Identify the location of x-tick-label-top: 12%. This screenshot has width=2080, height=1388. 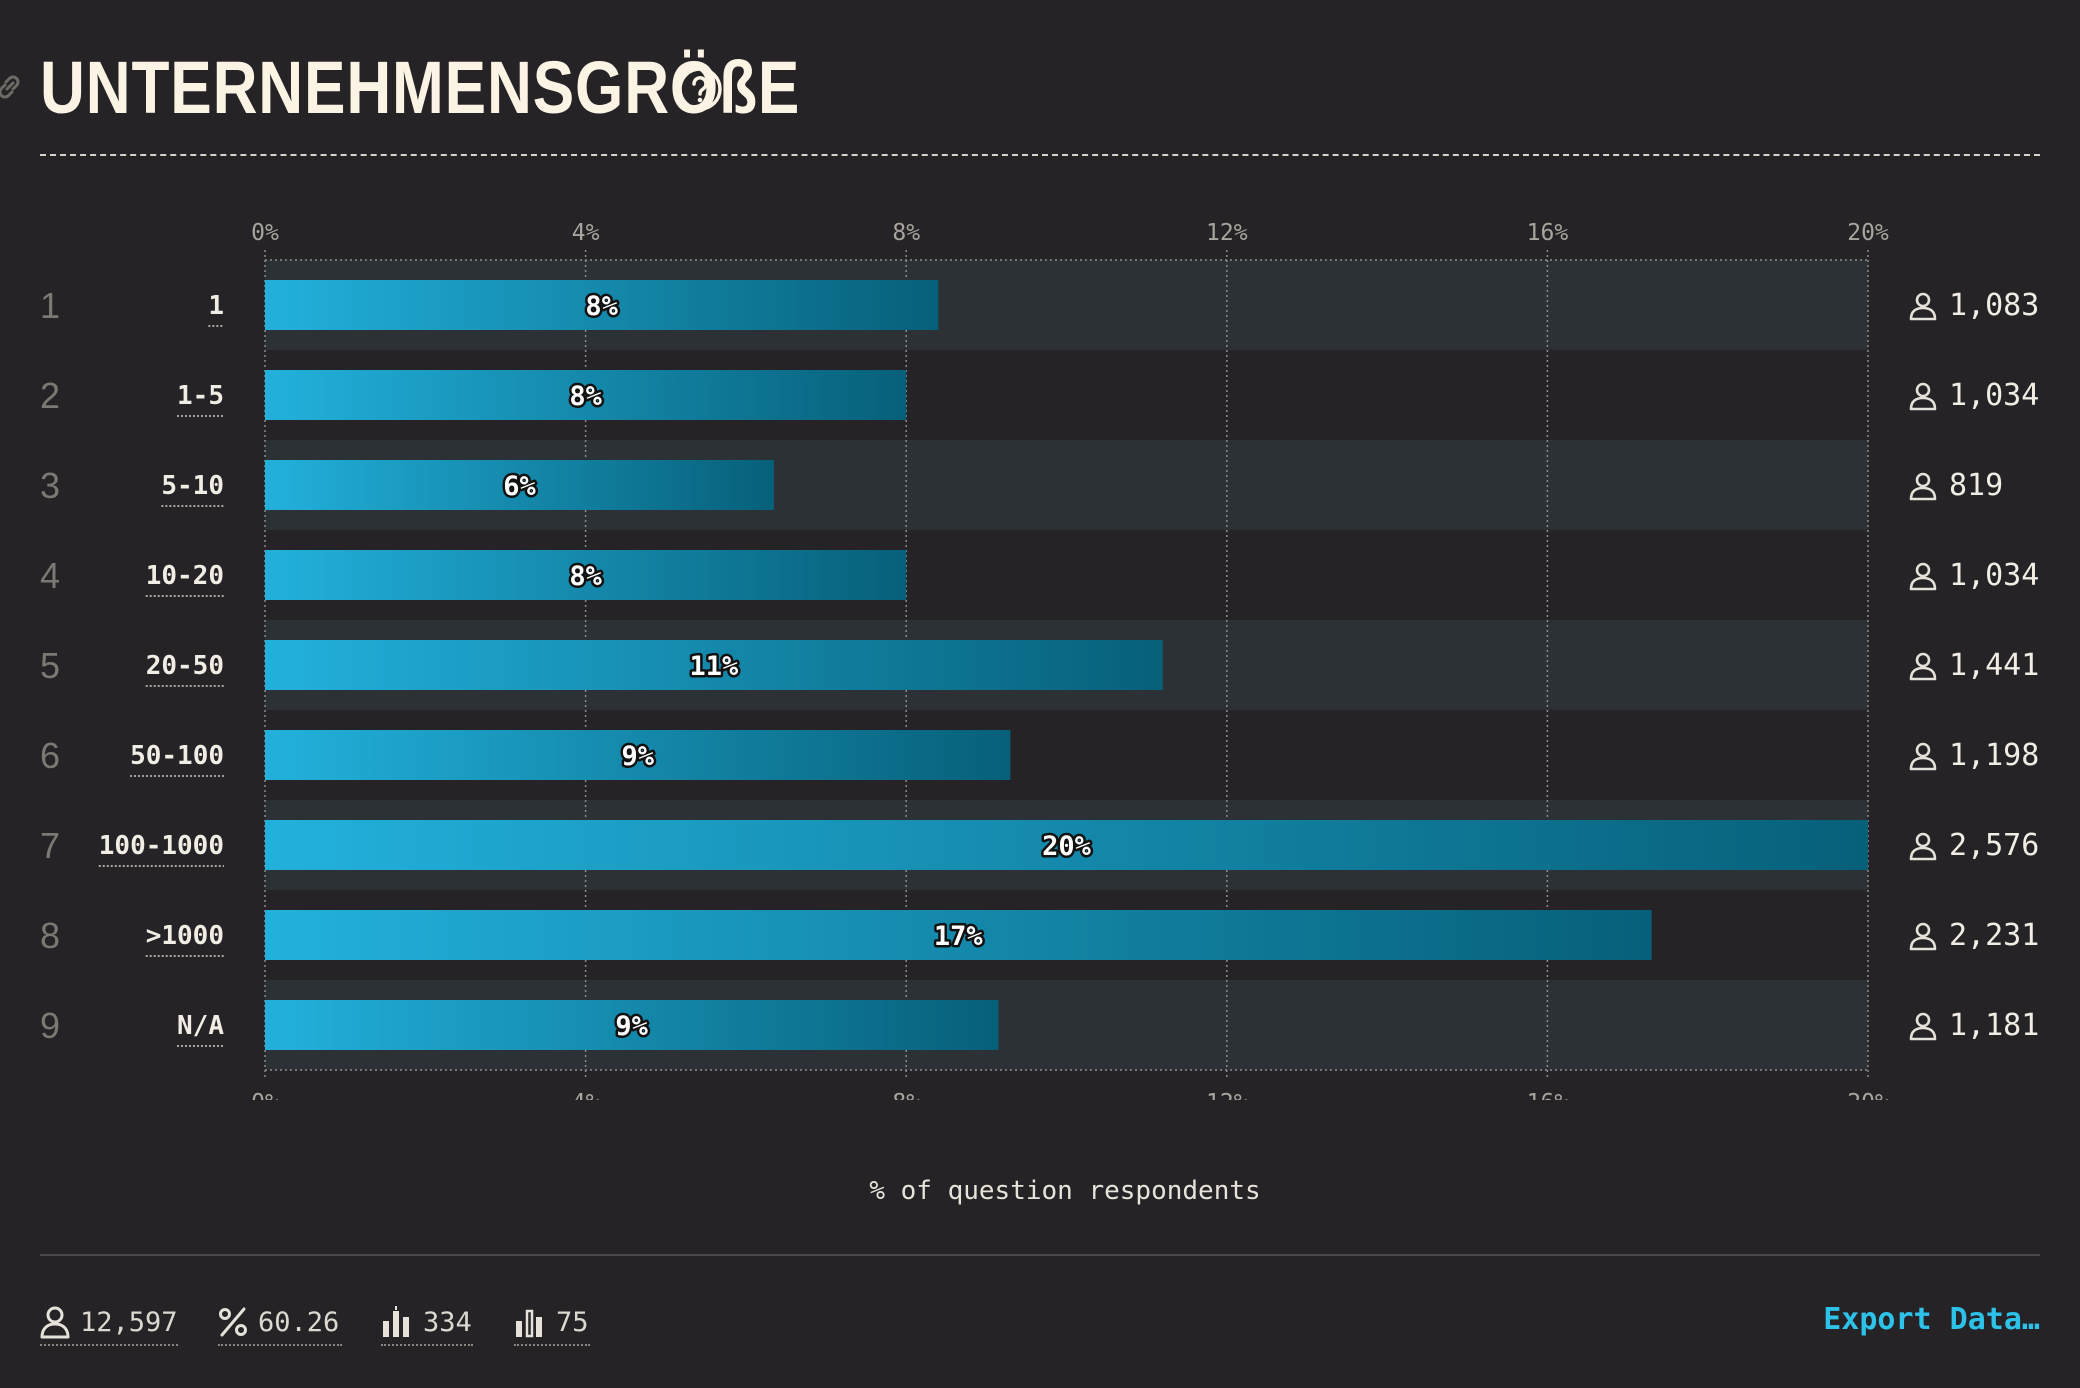
(1227, 233).